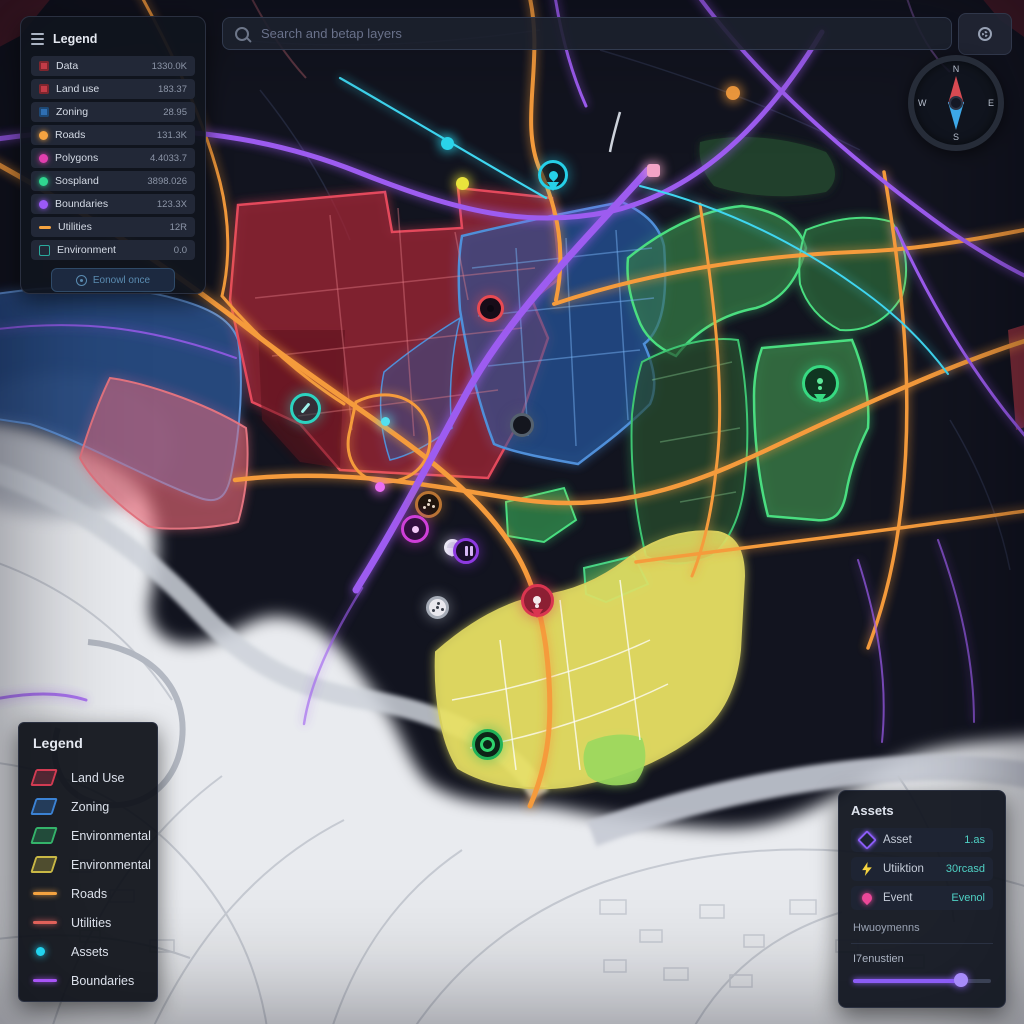 Image resolution: width=1024 pixels, height=1024 pixels. I want to click on legend-item-environmental-yellow: Environmental, so click(90, 864).